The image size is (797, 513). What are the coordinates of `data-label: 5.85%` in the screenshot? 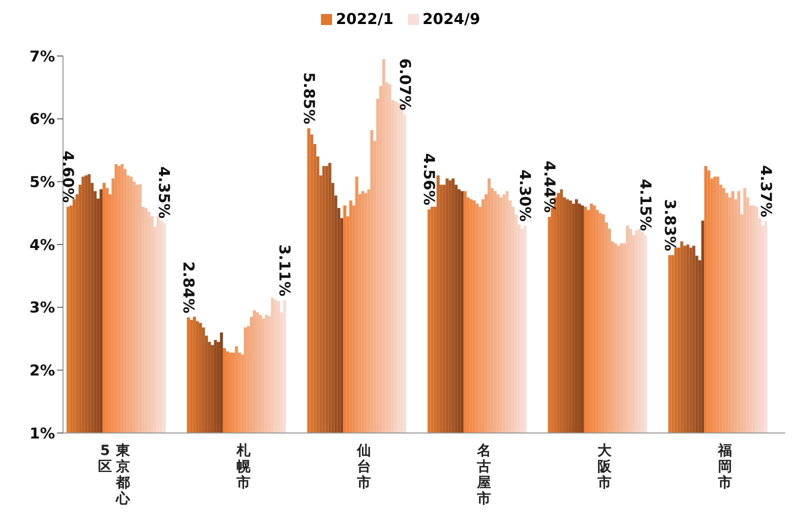 It's located at (309, 98).